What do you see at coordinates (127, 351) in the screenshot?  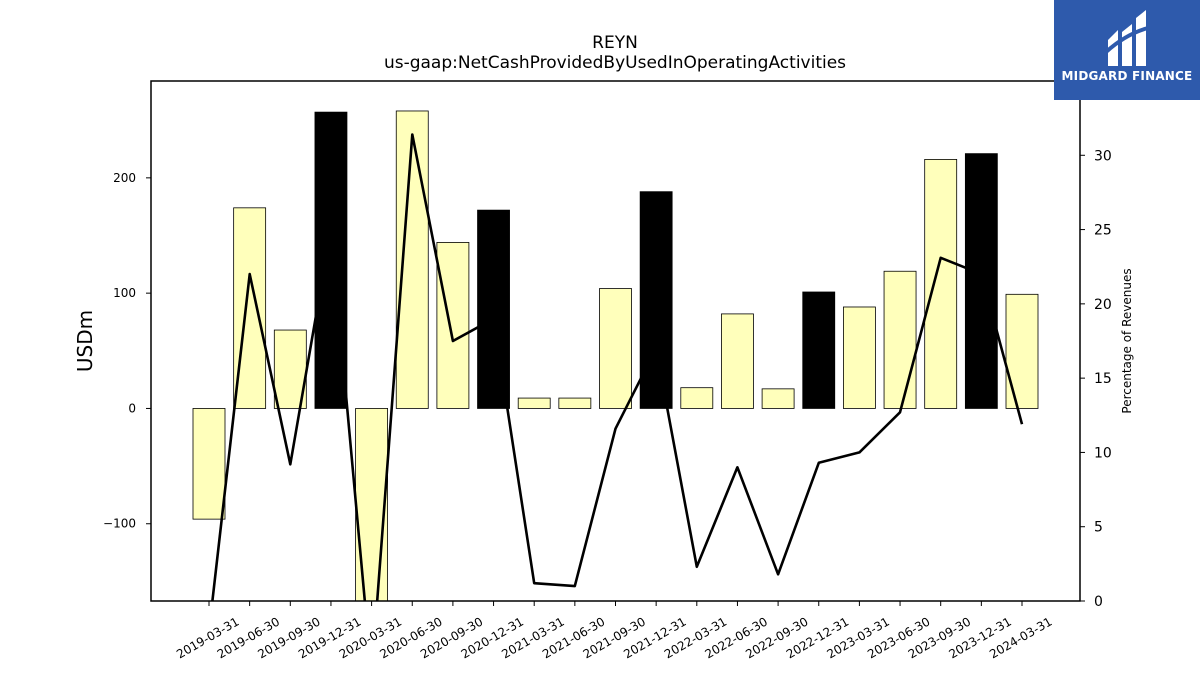 I see `left-y-axis: −100 0 100 200` at bounding box center [127, 351].